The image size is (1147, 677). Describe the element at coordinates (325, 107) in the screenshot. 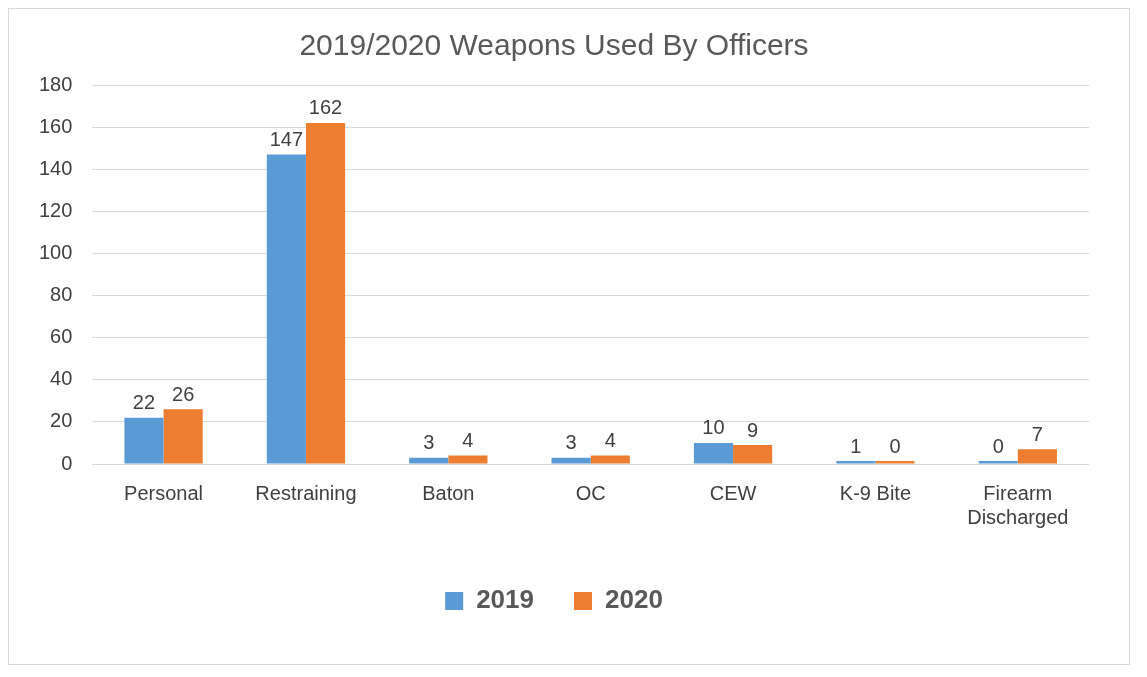

I see `data-label: 162` at that location.